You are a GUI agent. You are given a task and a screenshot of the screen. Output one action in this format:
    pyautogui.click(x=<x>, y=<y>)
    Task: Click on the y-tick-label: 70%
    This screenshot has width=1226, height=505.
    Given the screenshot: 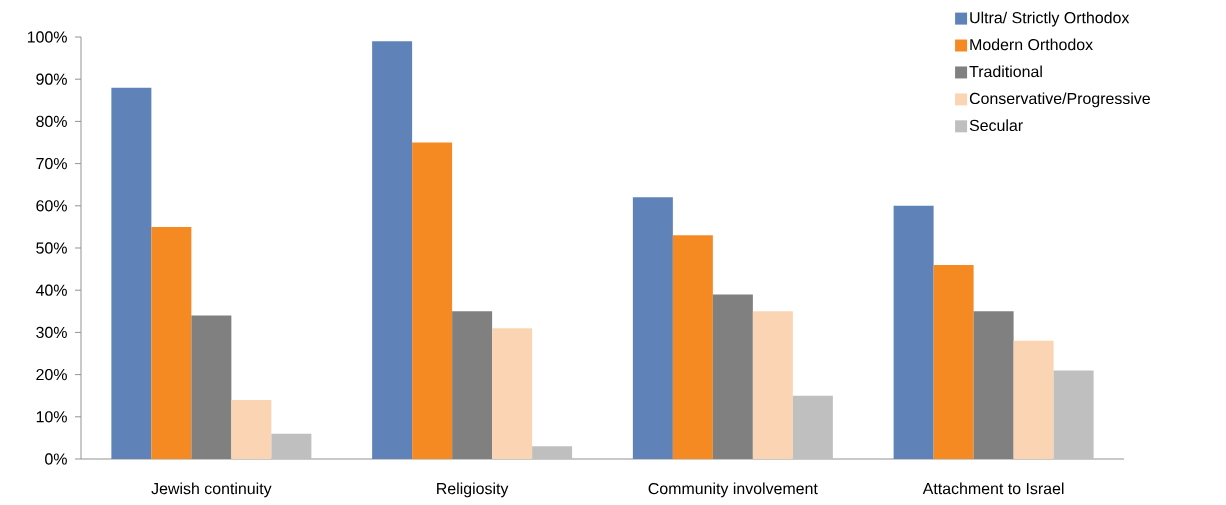 What is the action you would take?
    pyautogui.click(x=51, y=163)
    